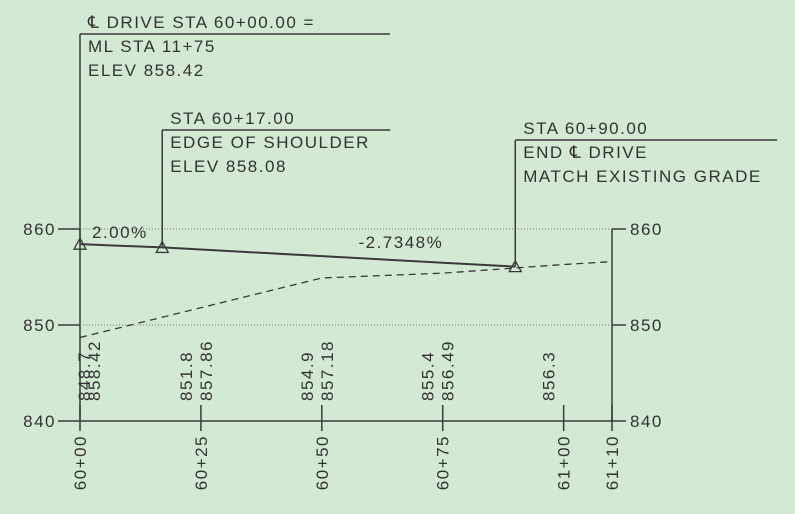 The width and height of the screenshot is (795, 514). Describe the element at coordinates (206, 370) in the screenshot. I see `elevation-label: 857.86` at that location.